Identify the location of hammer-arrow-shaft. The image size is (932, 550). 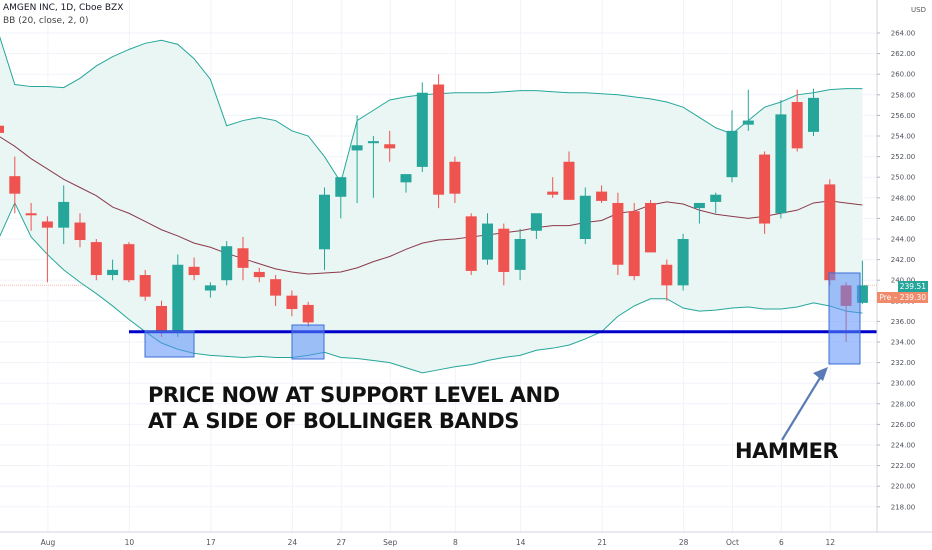
(802, 406).